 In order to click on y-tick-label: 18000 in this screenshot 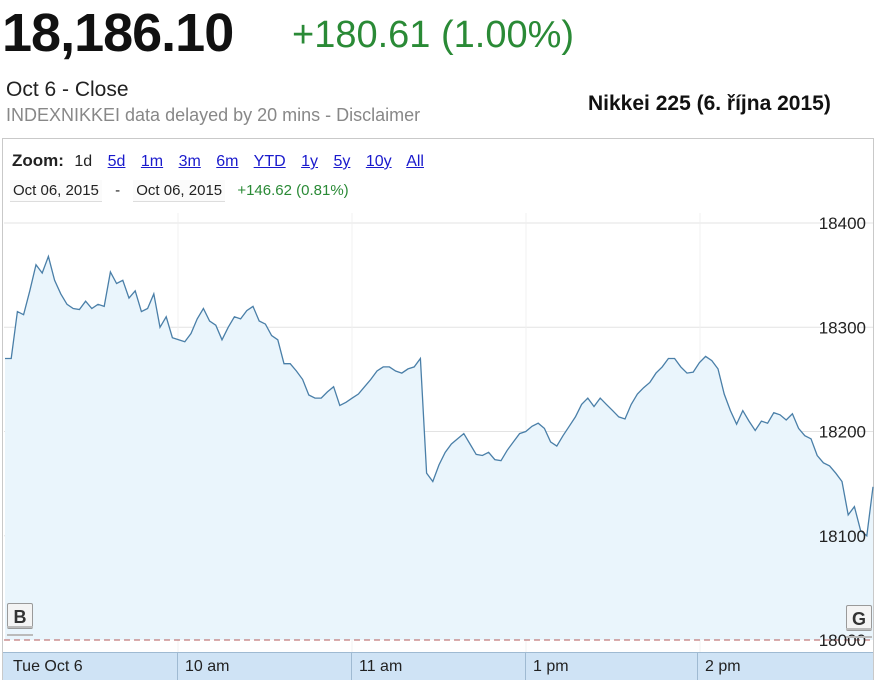, I will do `click(842, 640)`.